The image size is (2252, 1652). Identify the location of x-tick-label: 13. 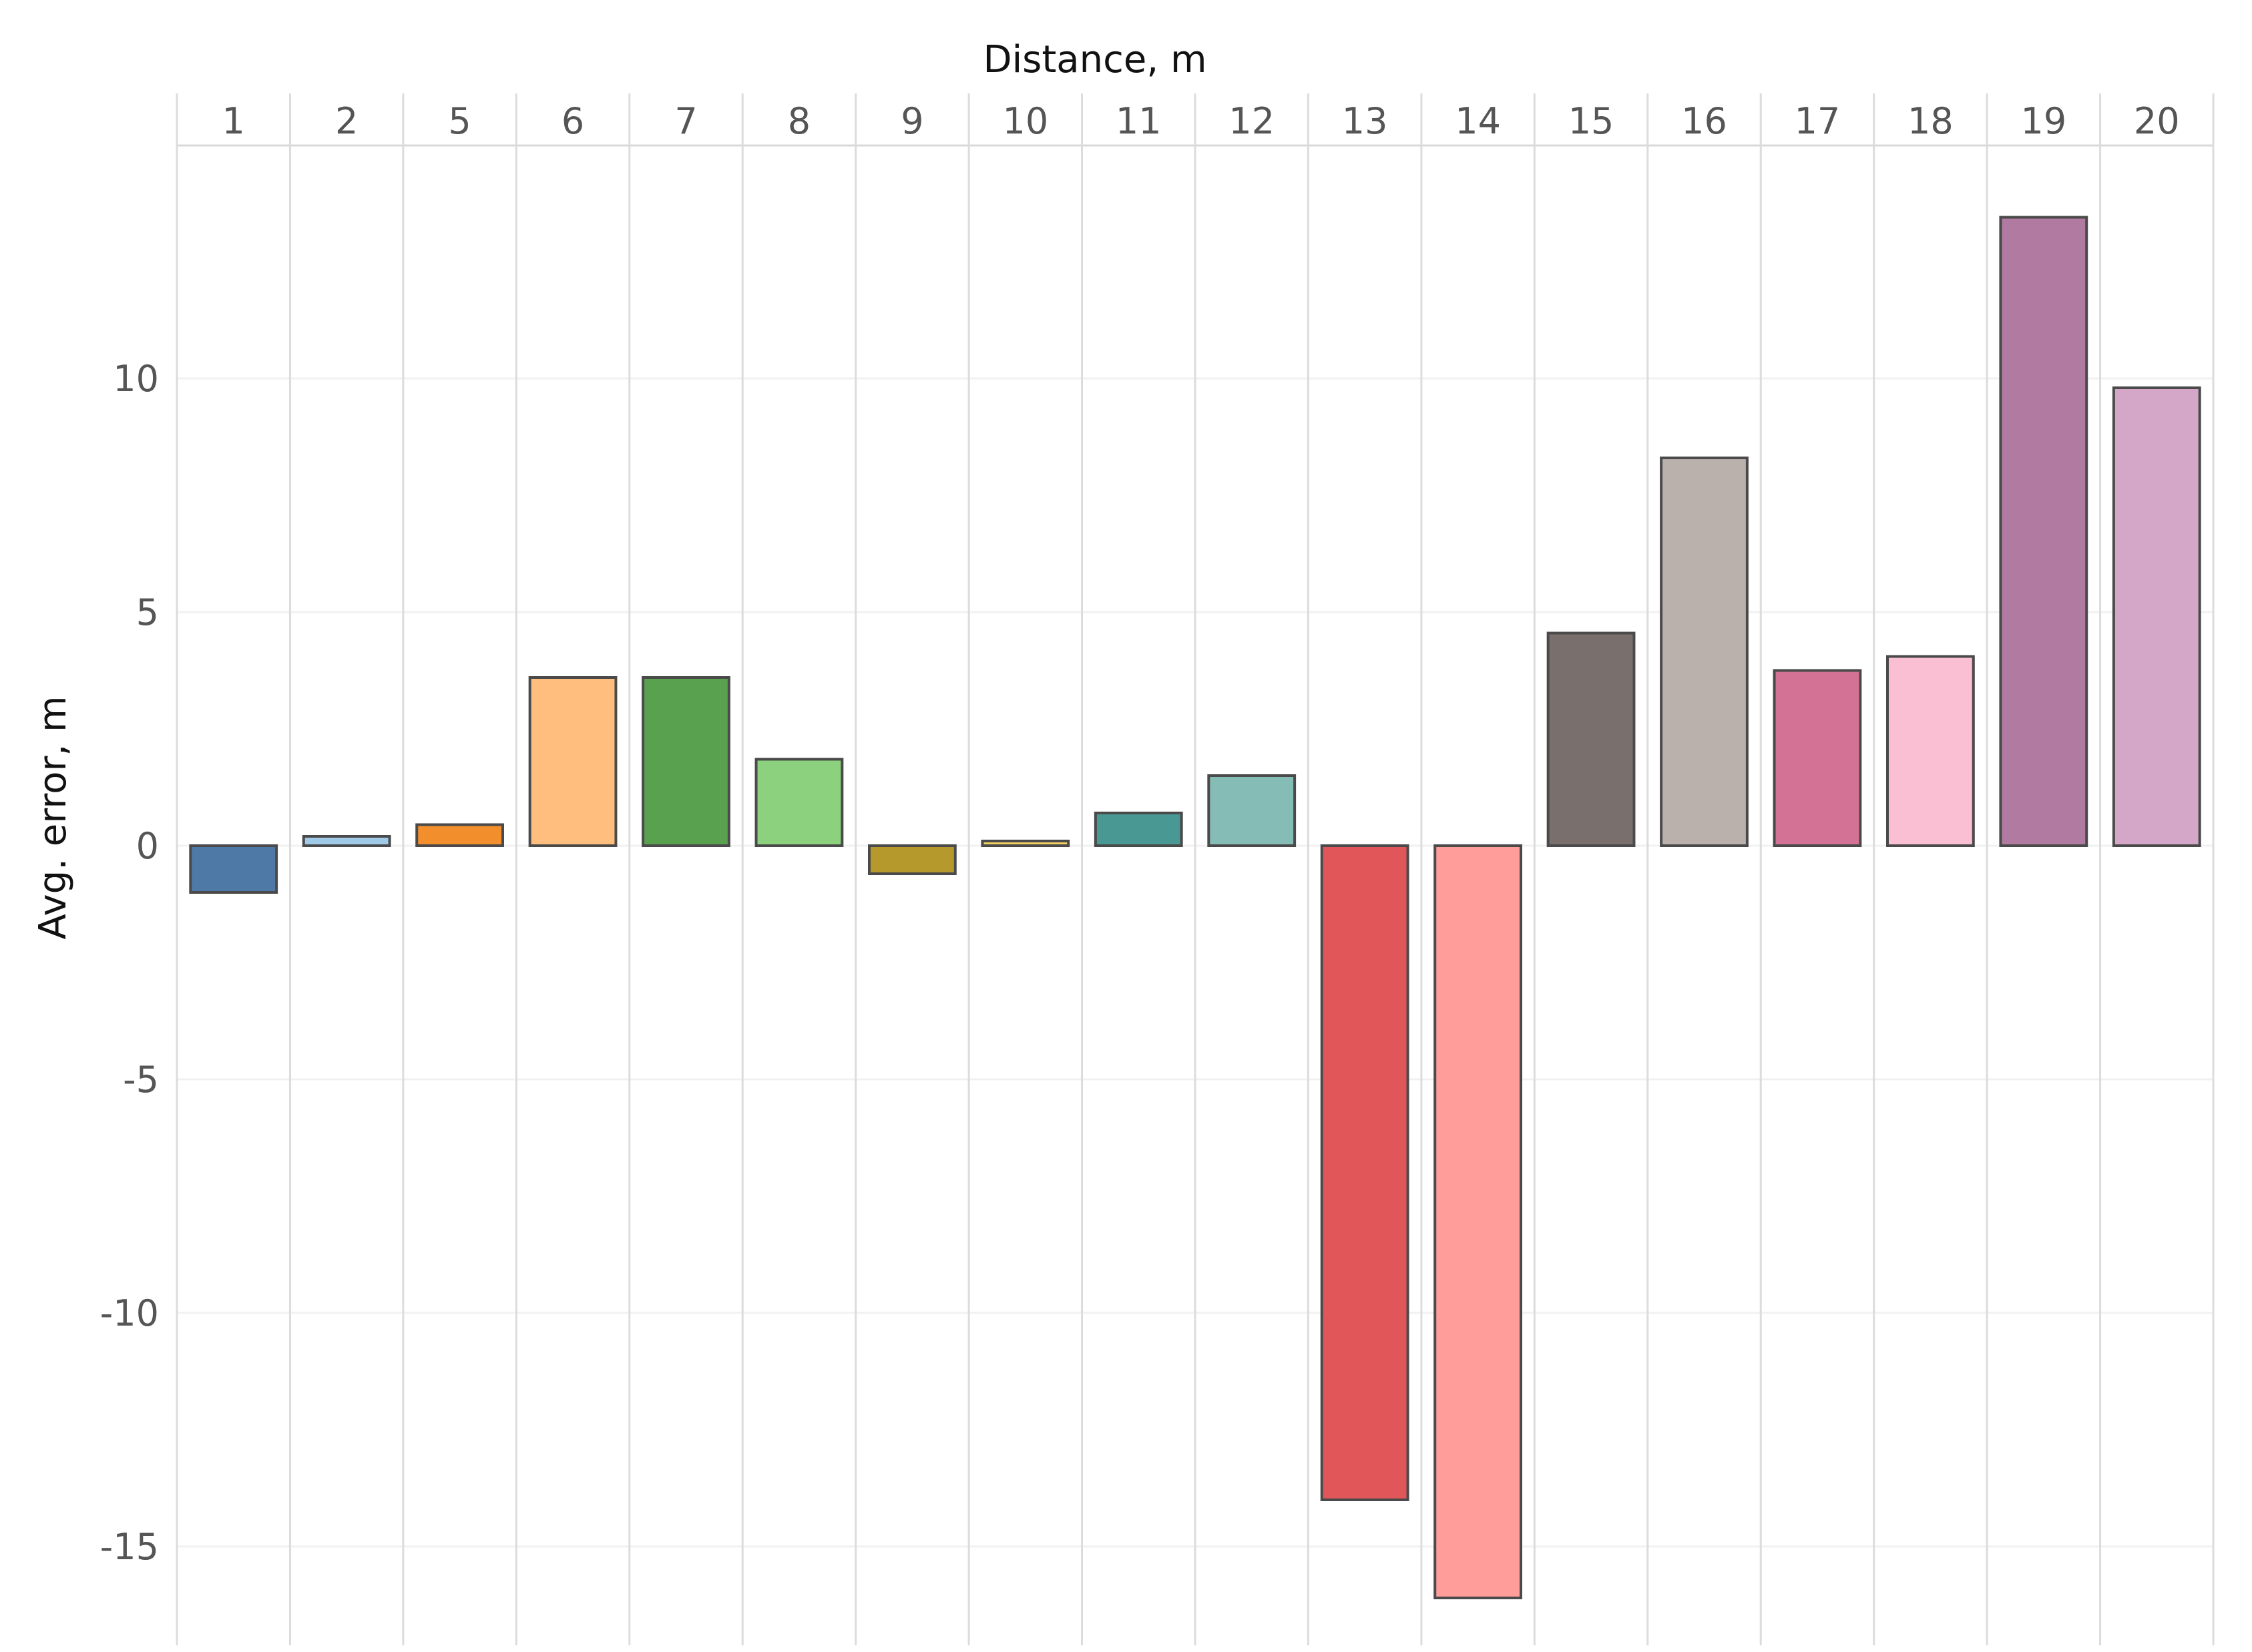
(1365, 121).